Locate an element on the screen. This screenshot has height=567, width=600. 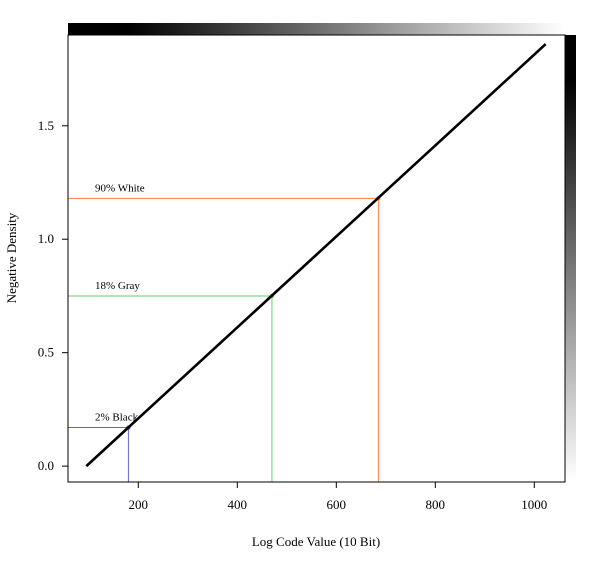
x-axis: 200 400 600 800 1000 is located at coordinates (338, 497).